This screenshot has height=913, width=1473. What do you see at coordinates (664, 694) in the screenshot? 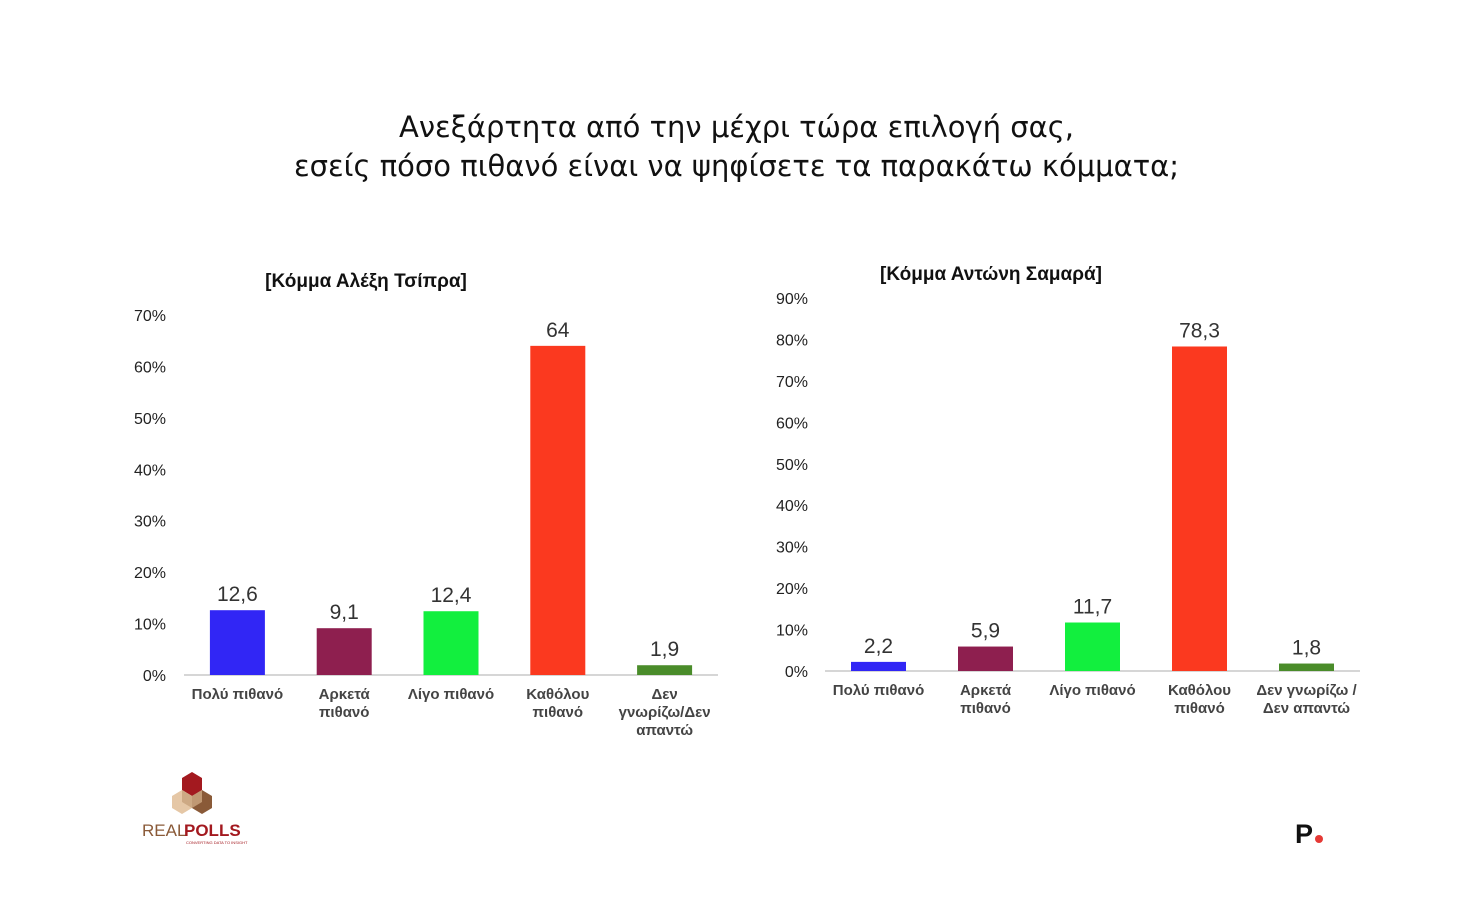
I see `category-label: Δεν` at bounding box center [664, 694].